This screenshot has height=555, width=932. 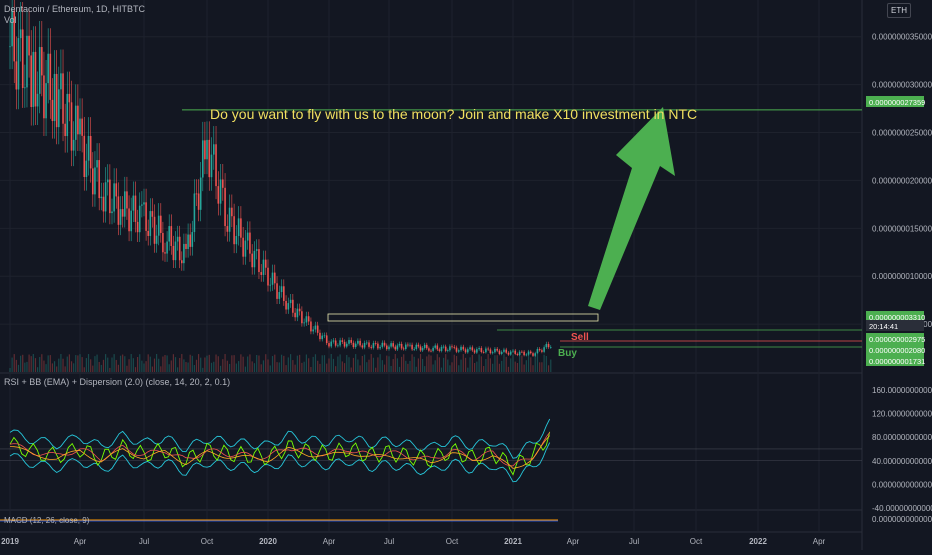 I want to click on x-tick-label: Jul, so click(x=144, y=541).